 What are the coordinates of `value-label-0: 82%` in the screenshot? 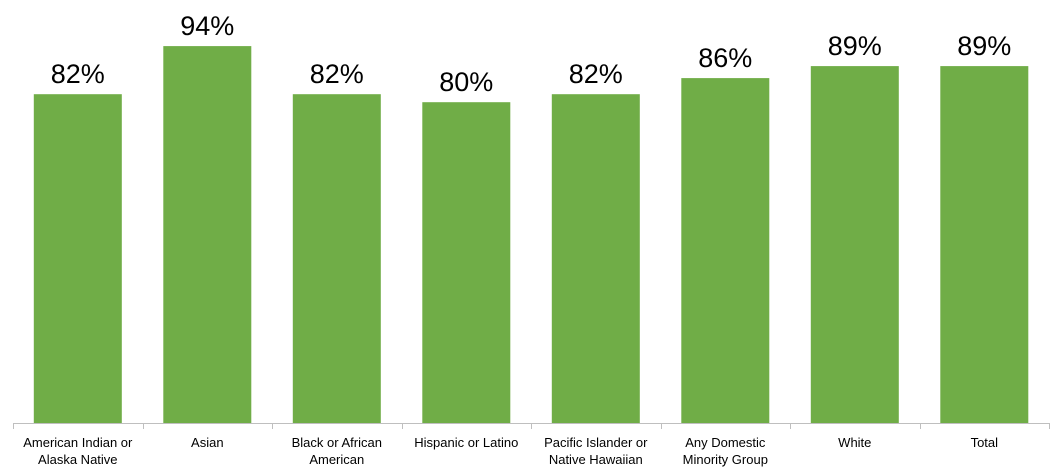 It's located at (78, 74).